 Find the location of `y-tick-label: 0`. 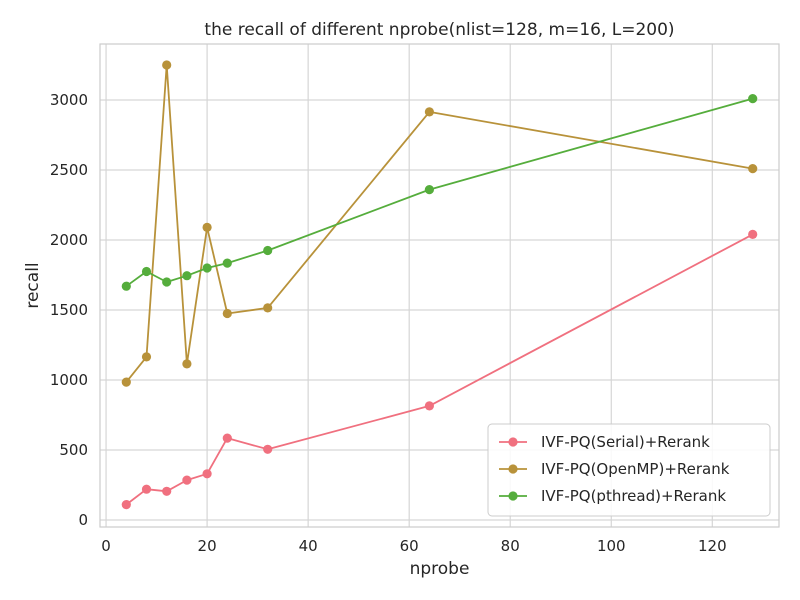

y-tick-label: 0 is located at coordinates (83, 520).